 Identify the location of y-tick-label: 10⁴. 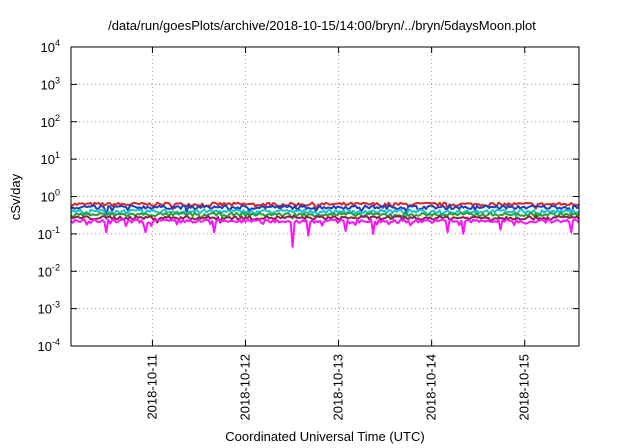
(50, 46).